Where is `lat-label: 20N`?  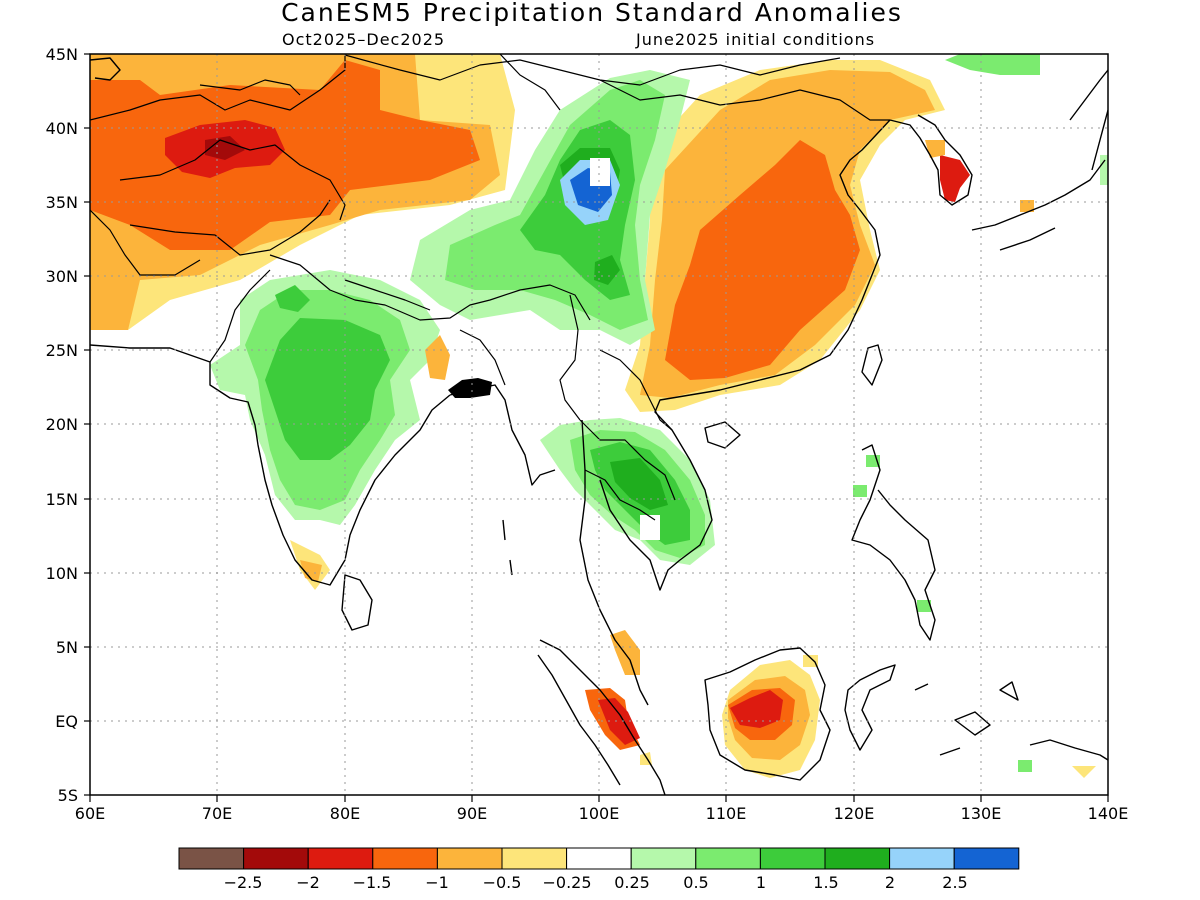
lat-label: 20N is located at coordinates (62, 424).